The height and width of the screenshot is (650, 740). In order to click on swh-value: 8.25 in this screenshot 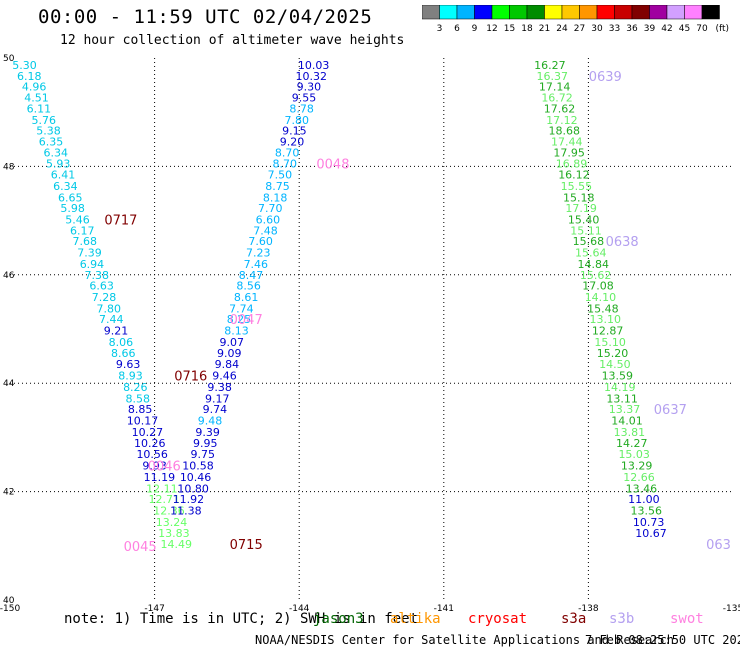, I will do `click(239, 319)`.